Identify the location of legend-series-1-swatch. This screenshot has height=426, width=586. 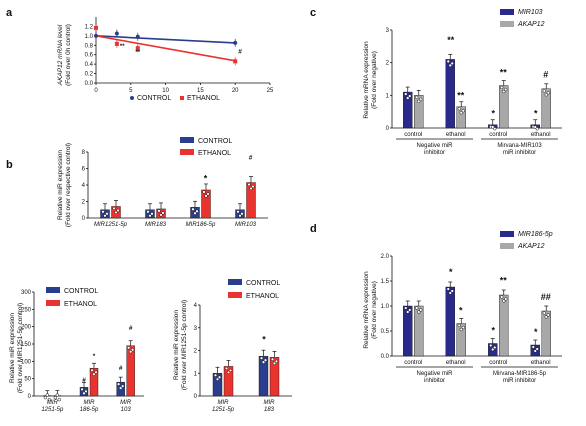
(507, 246).